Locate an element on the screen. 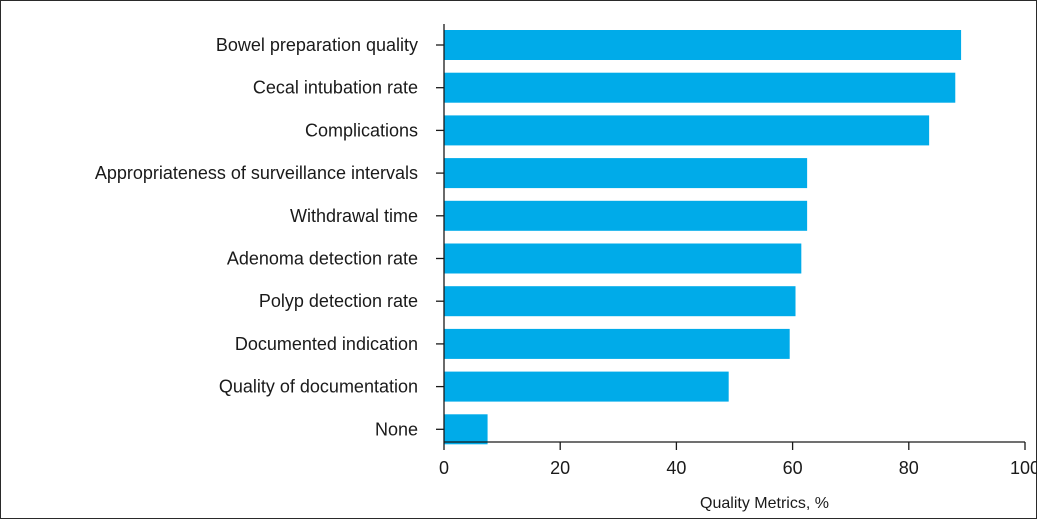 This screenshot has height=519, width=1037. y-axis-ticks is located at coordinates (440, 237).